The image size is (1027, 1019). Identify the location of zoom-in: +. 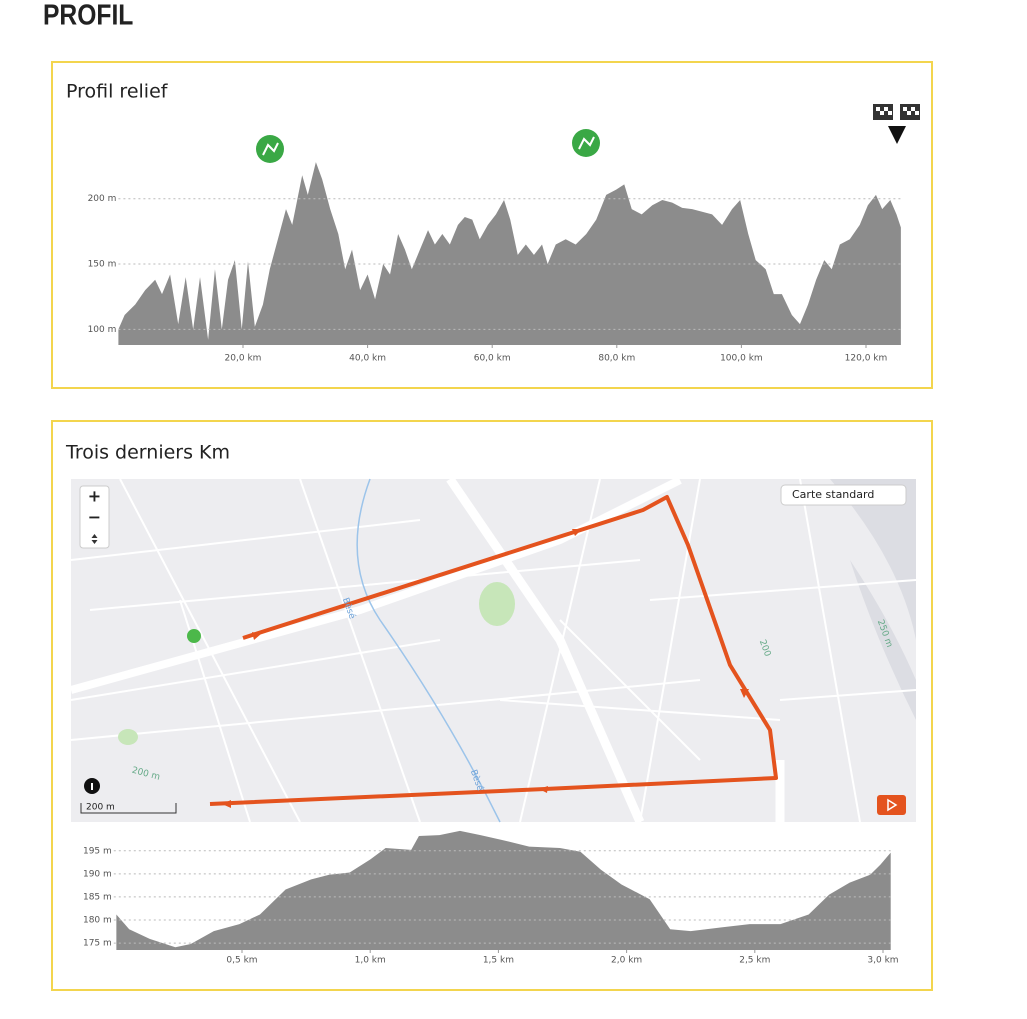
(94, 496).